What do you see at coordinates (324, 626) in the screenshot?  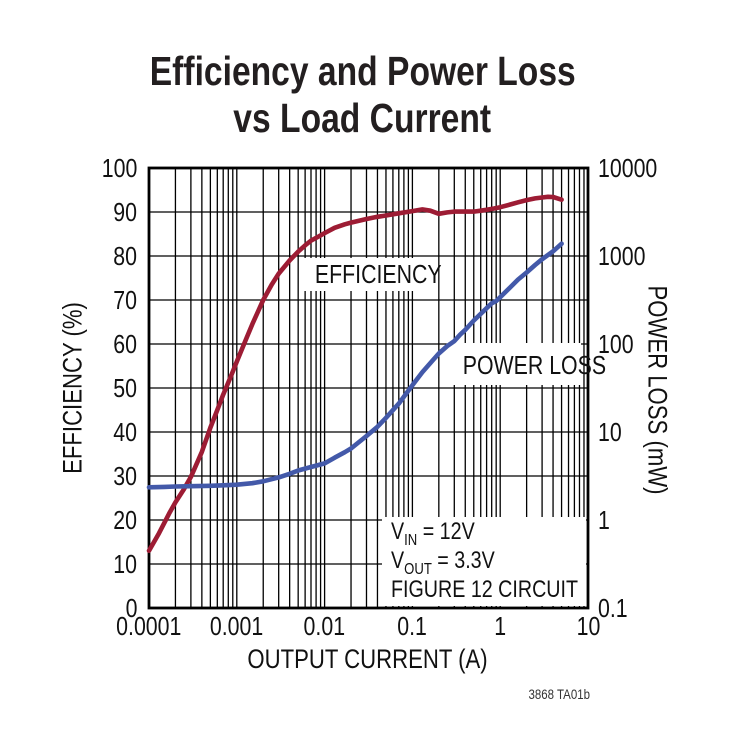 I see `x-tick-label: 0.01` at bounding box center [324, 626].